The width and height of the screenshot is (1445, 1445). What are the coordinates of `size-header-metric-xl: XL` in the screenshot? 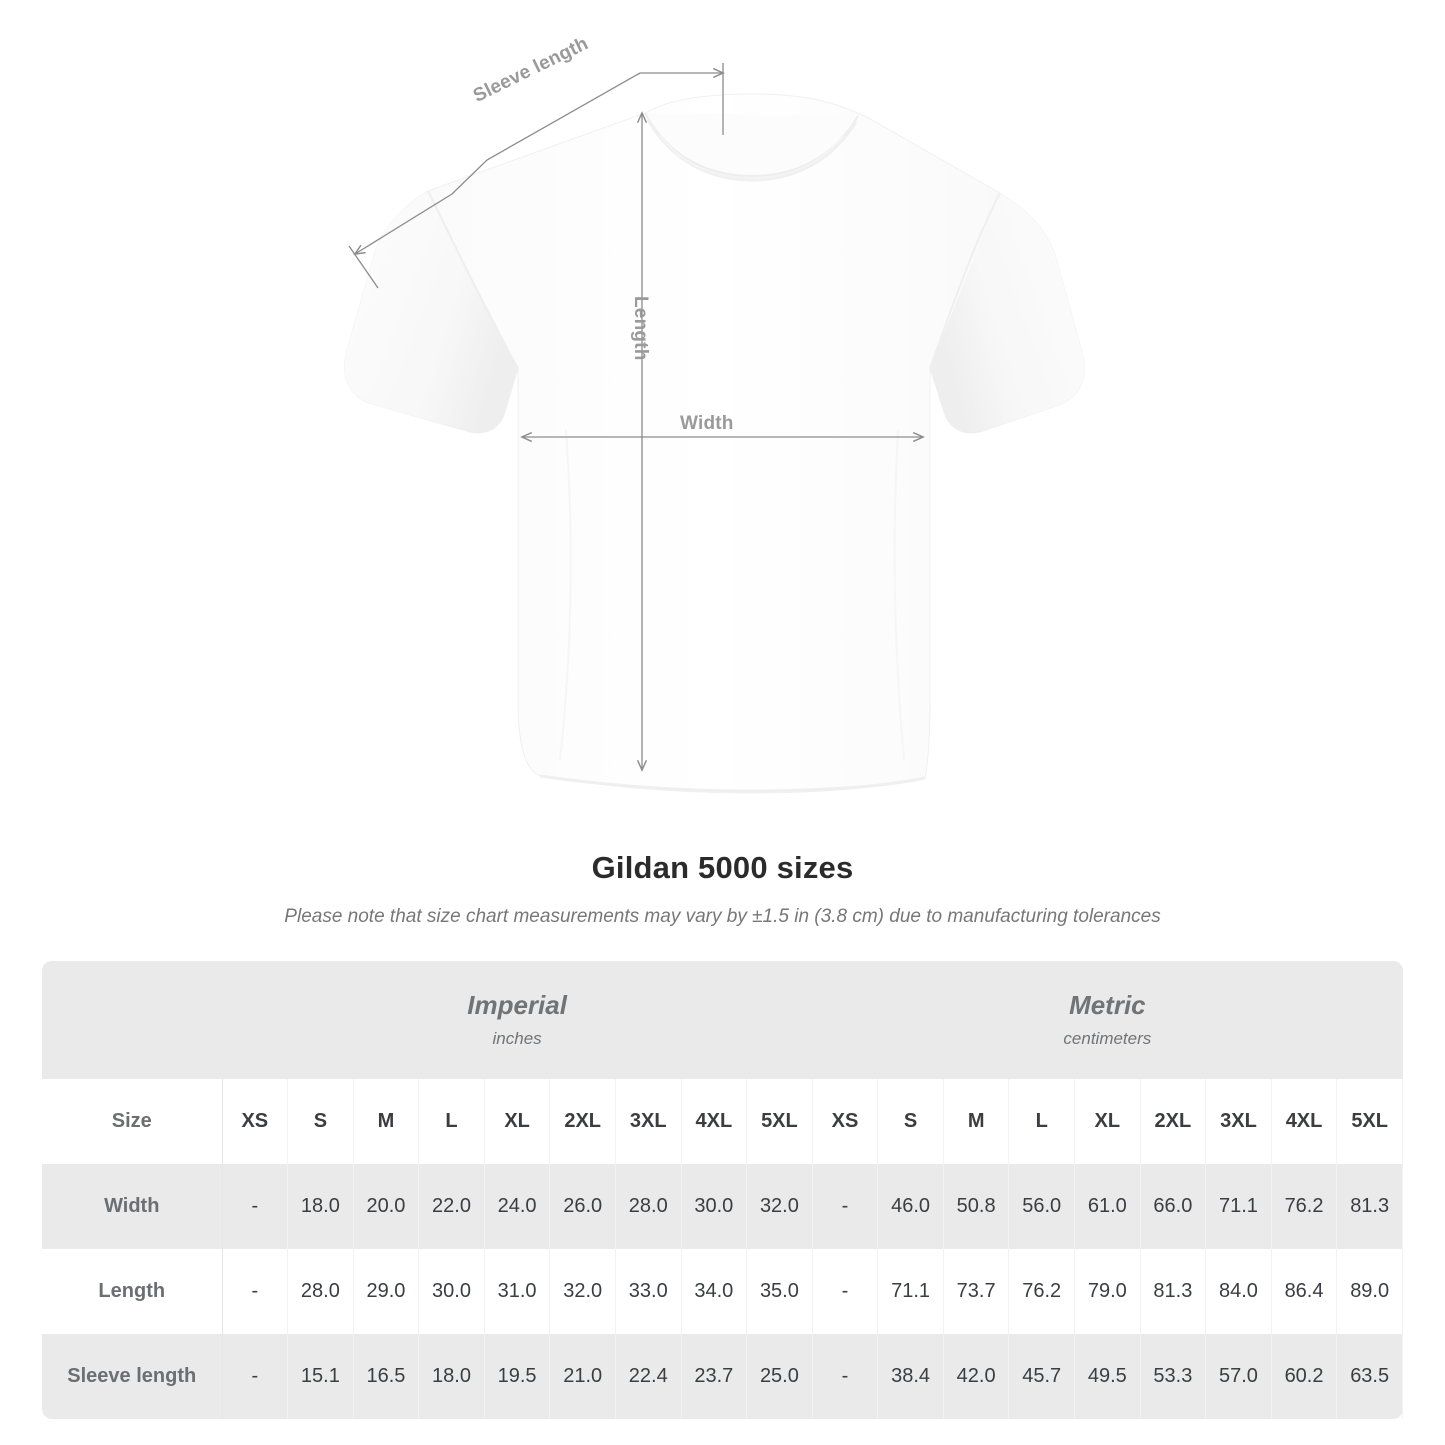 It's located at (1107, 1121).